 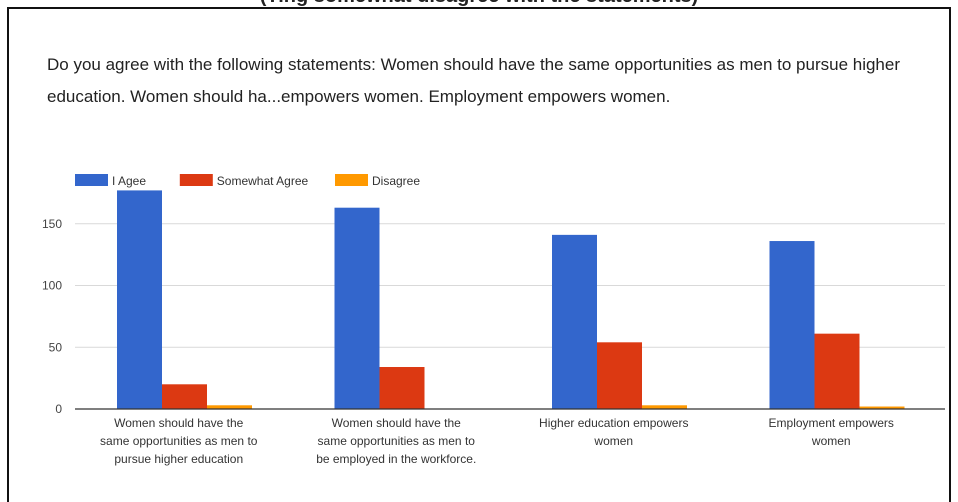 What do you see at coordinates (58, 409) in the screenshot?
I see `y-tick-label: 0` at bounding box center [58, 409].